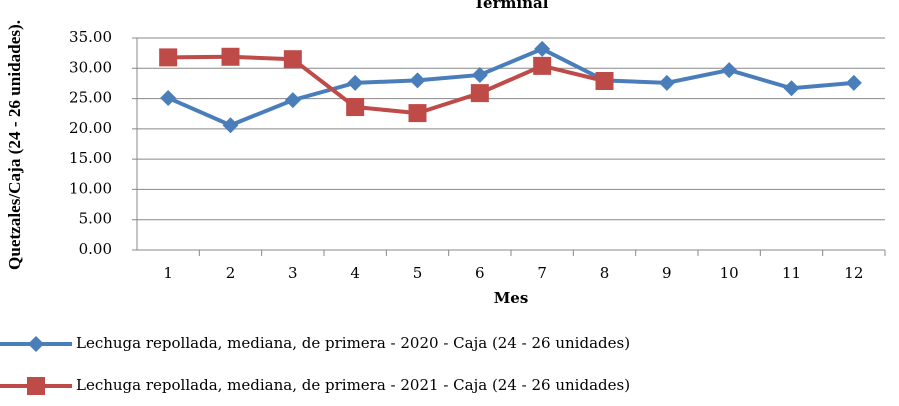 The image size is (899, 406). I want to click on y-tick-label: 30.00, so click(90, 67).